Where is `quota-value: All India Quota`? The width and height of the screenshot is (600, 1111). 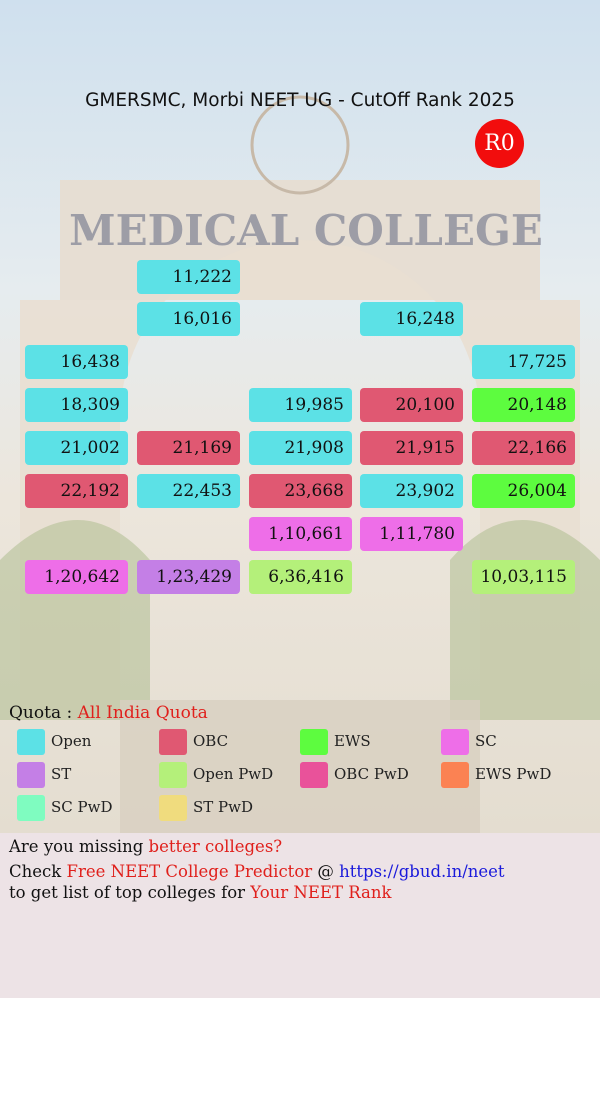
quota-value: All India Quota is located at coordinates (142, 713).